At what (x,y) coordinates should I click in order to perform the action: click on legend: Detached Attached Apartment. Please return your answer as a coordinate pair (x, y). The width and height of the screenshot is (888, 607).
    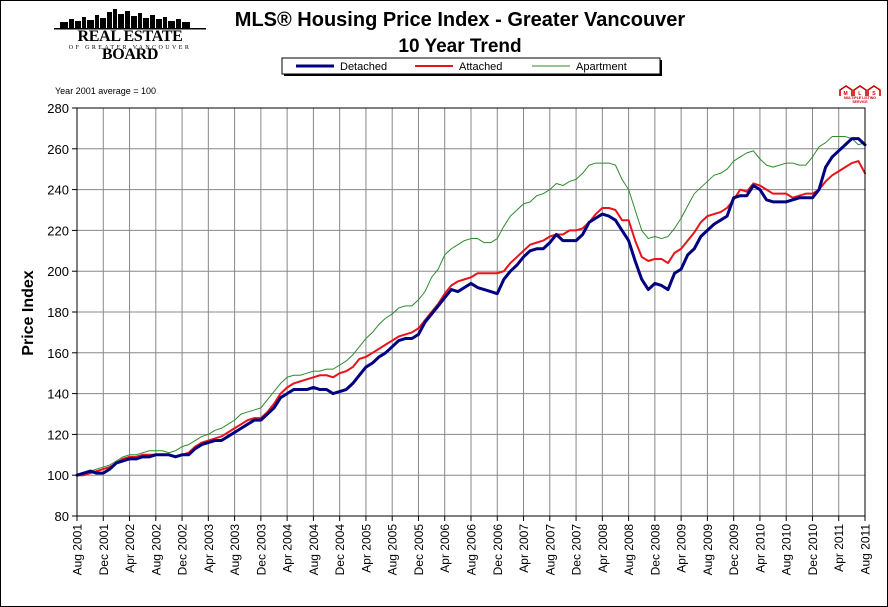
    Looking at the image, I should click on (471, 66).